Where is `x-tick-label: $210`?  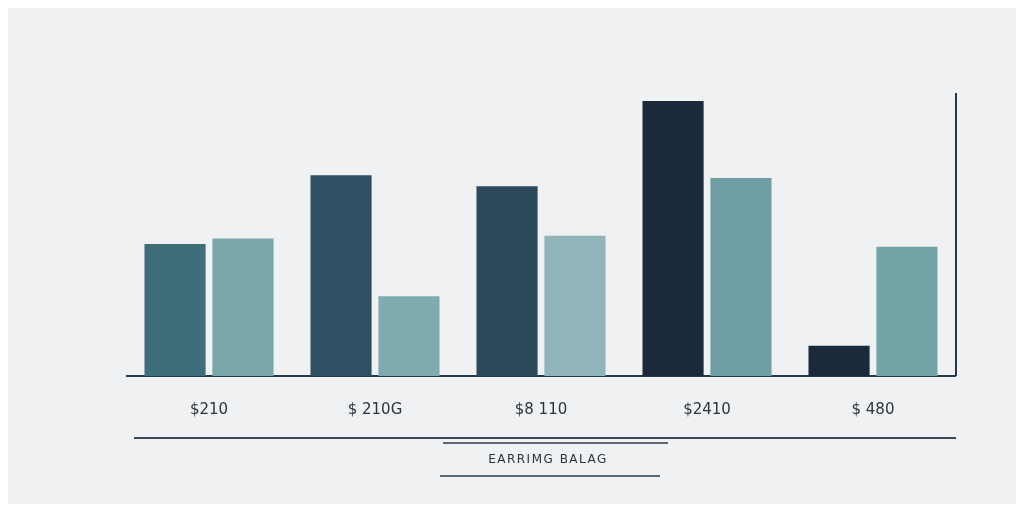
x-tick-label: $210 is located at coordinates (209, 409).